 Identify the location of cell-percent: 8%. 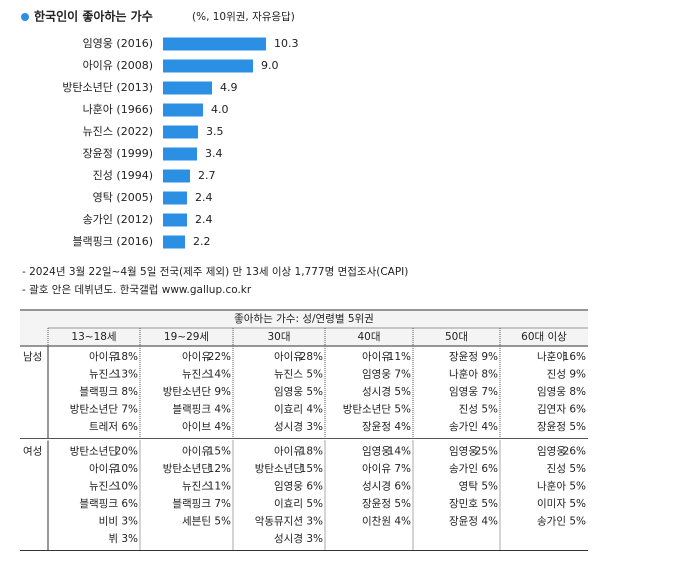
(489, 374).